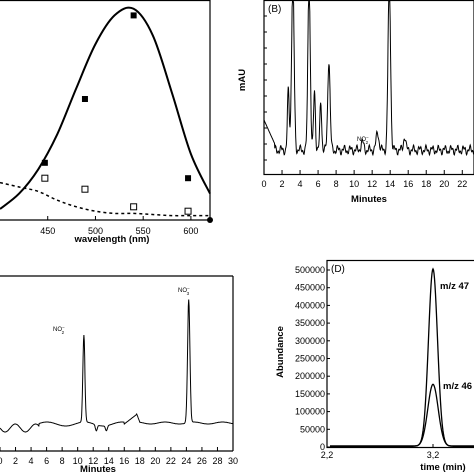 The width and height of the screenshot is (474, 474). I want to click on panel-b-xtick-label: 8, so click(336, 184).